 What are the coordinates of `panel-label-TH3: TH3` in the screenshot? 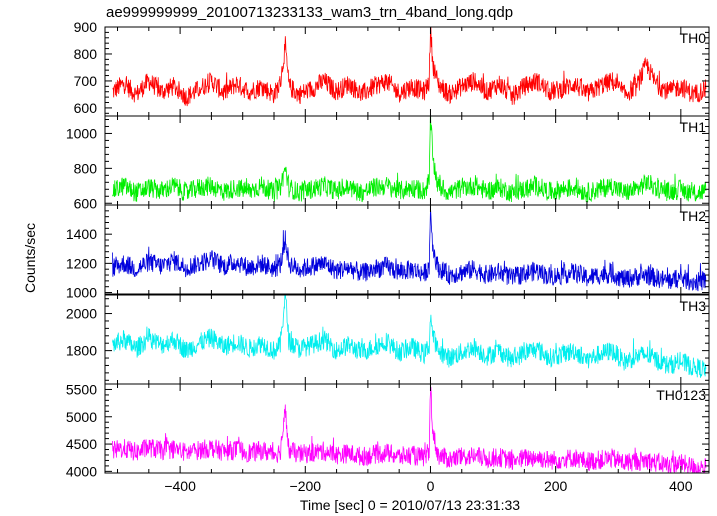 It's located at (693, 306).